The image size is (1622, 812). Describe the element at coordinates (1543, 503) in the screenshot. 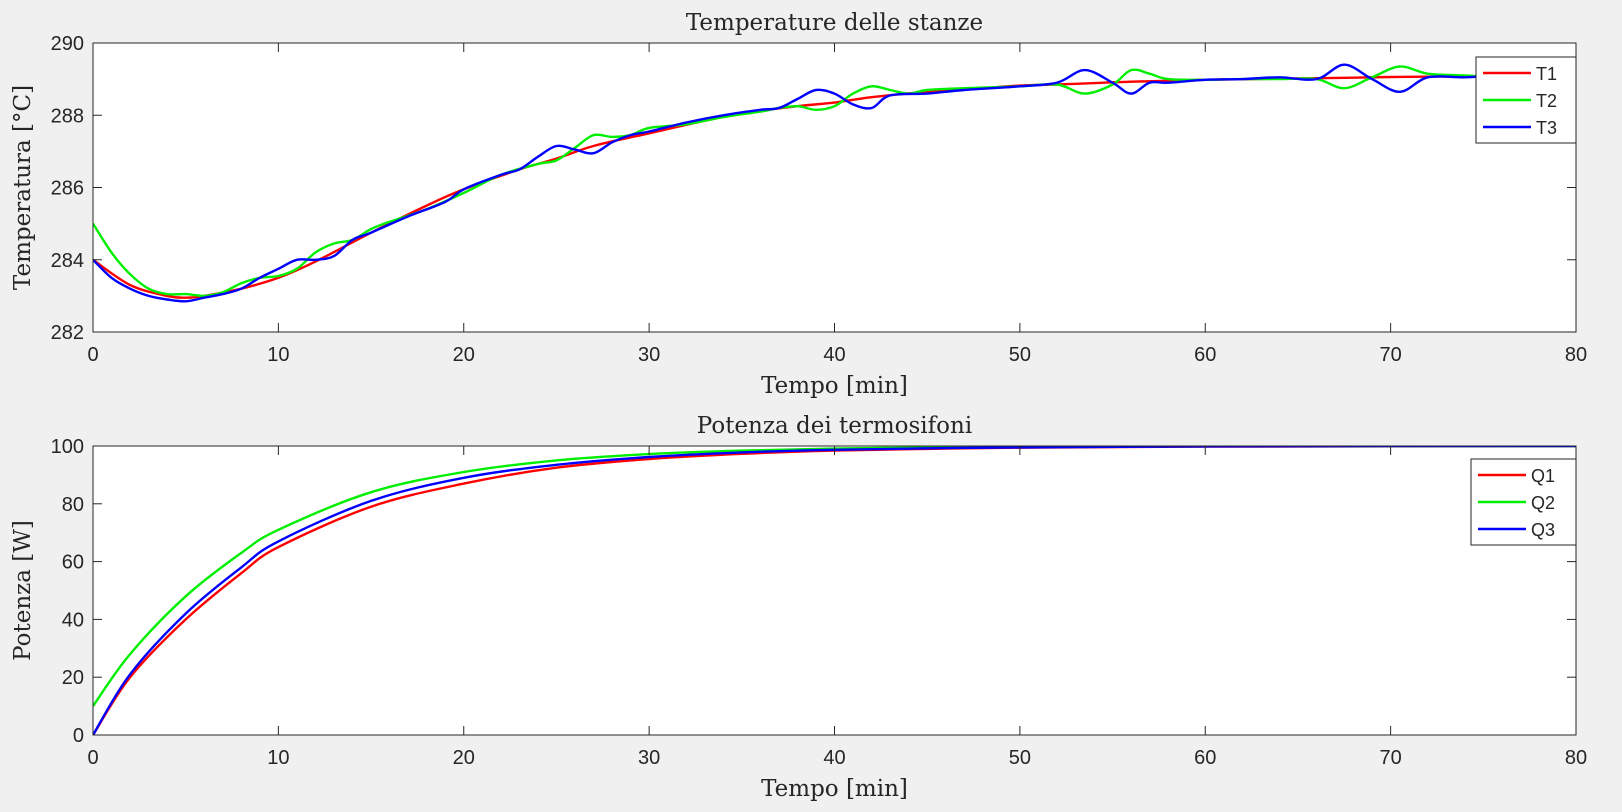

I see `legend-label-q2: Q2` at that location.